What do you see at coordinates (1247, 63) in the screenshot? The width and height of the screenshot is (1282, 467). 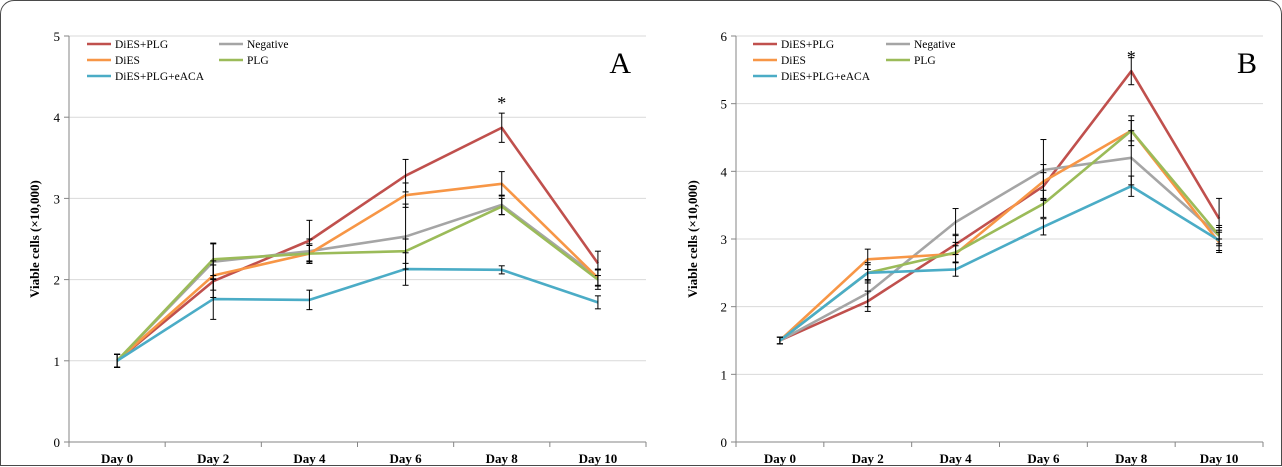 I see `panel-letter: B` at bounding box center [1247, 63].